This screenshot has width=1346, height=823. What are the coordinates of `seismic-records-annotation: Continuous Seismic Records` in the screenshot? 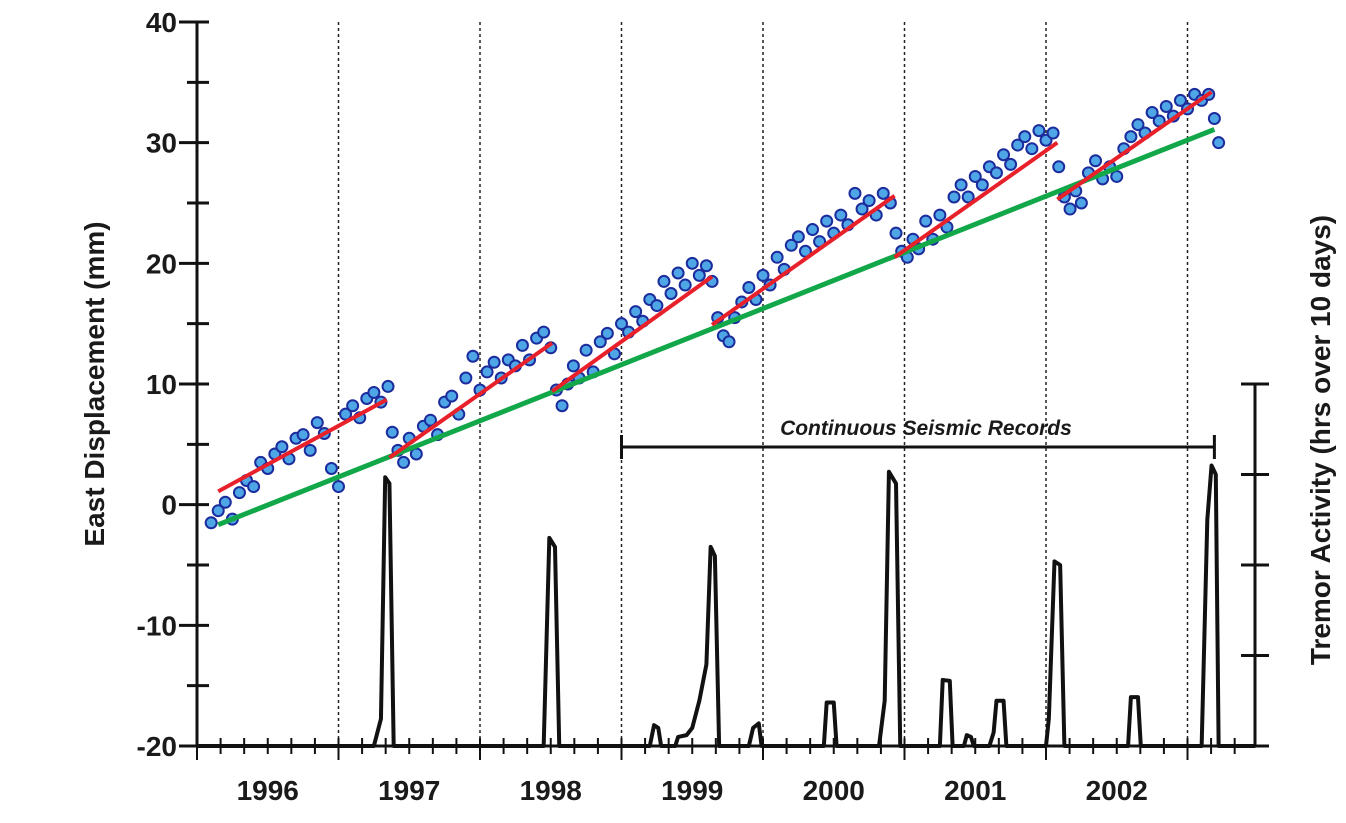 It's located at (918, 438).